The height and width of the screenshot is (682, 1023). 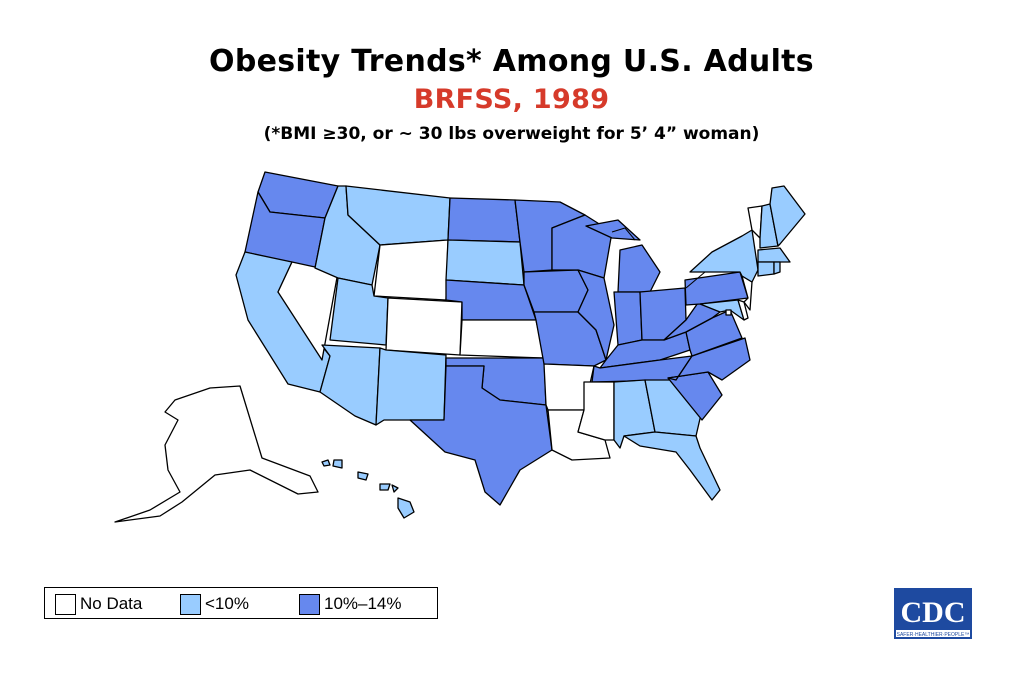 What do you see at coordinates (363, 603) in the screenshot?
I see `legend-label-10-14: 10%–14%` at bounding box center [363, 603].